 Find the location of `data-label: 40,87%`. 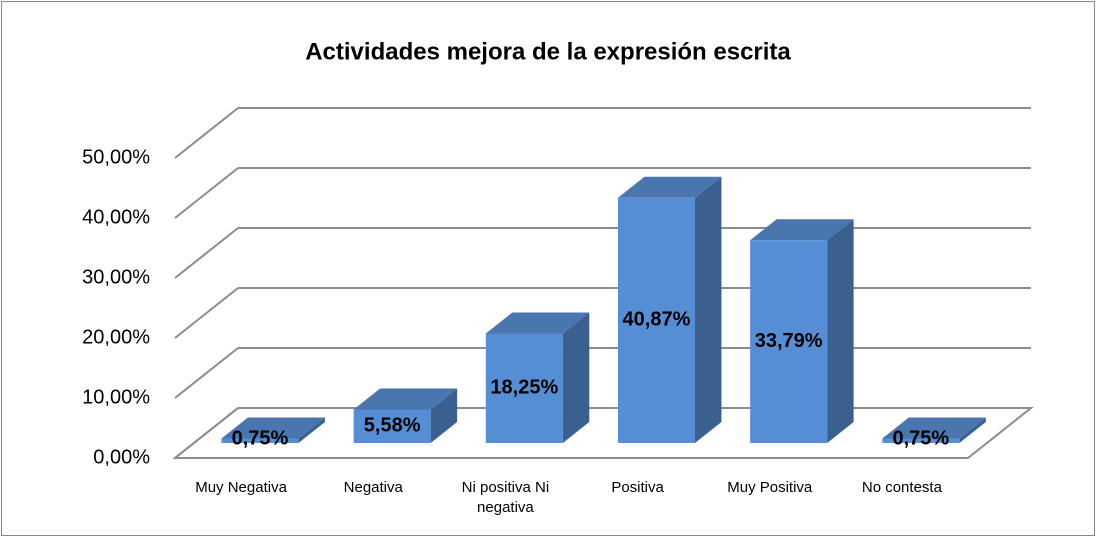

data-label: 40,87% is located at coordinates (657, 320).